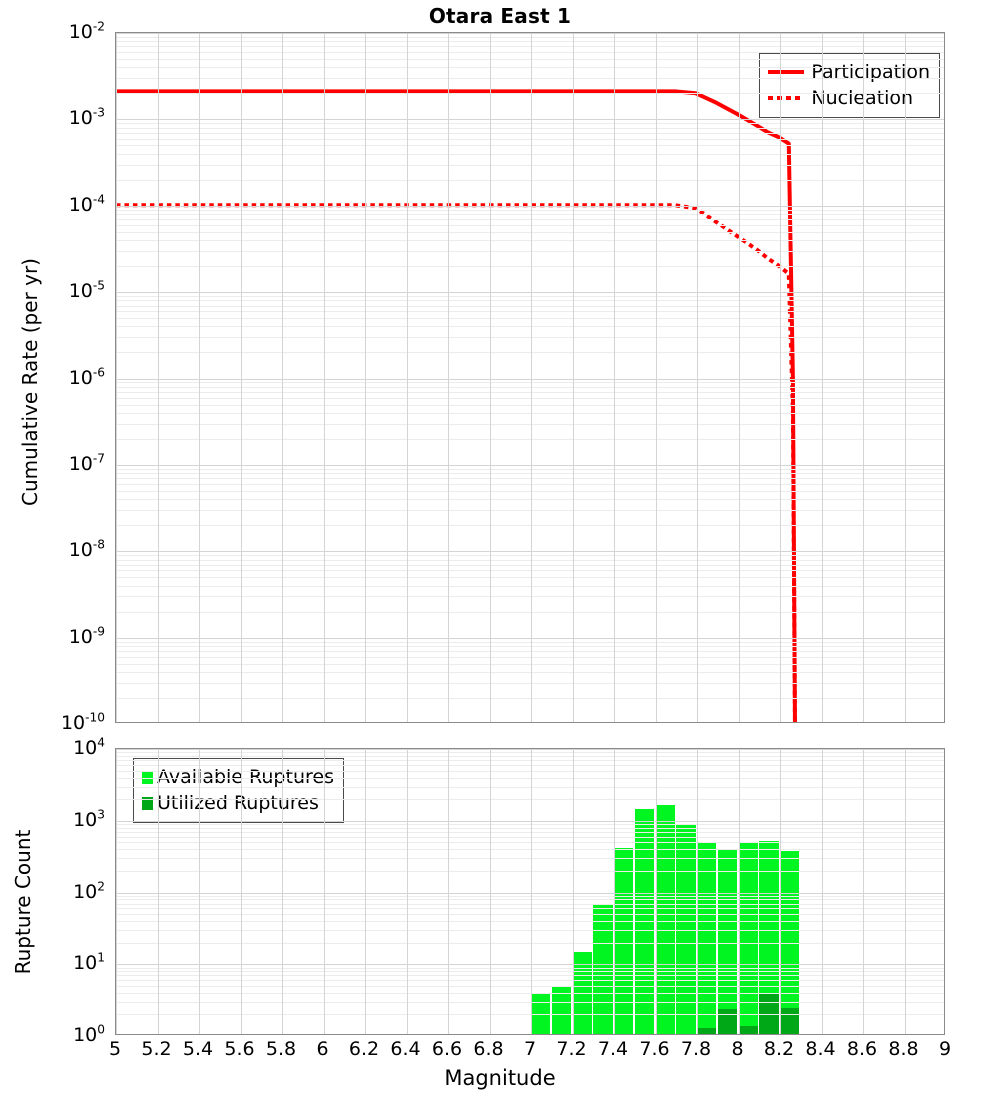 The width and height of the screenshot is (1000, 1100). I want to click on solid-line-icon, so click(786, 72).